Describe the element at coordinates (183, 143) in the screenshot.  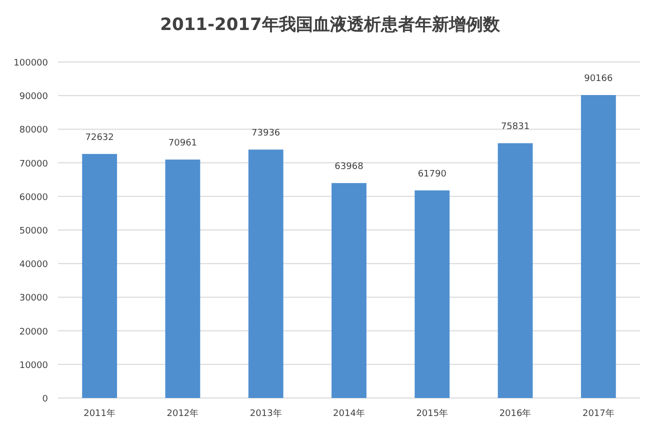
I see `data-label: 70961` at that location.